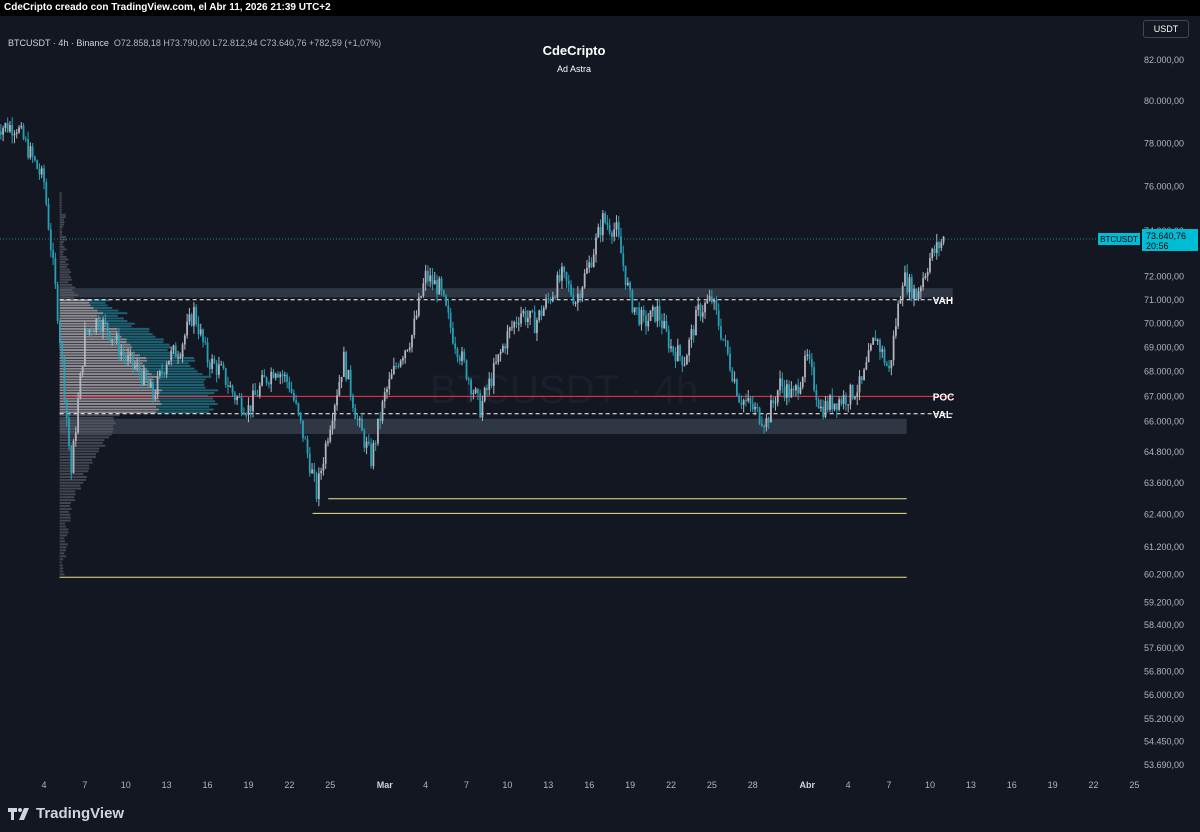 The width and height of the screenshot is (1200, 832). Describe the element at coordinates (1164, 186) in the screenshot. I see `price-tick-label: 76.000,00` at that location.